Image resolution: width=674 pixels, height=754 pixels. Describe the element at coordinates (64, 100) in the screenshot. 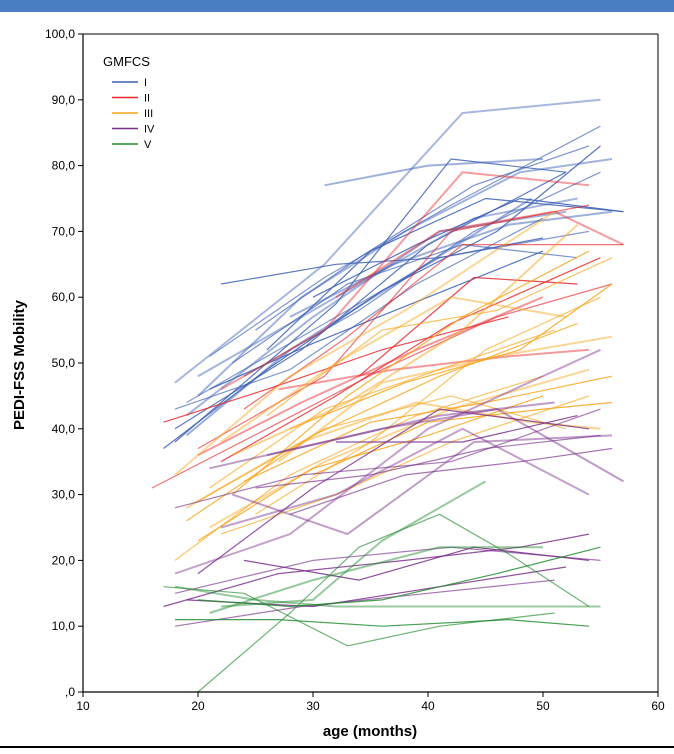

I see `y-tick-label-9: 90,0` at that location.